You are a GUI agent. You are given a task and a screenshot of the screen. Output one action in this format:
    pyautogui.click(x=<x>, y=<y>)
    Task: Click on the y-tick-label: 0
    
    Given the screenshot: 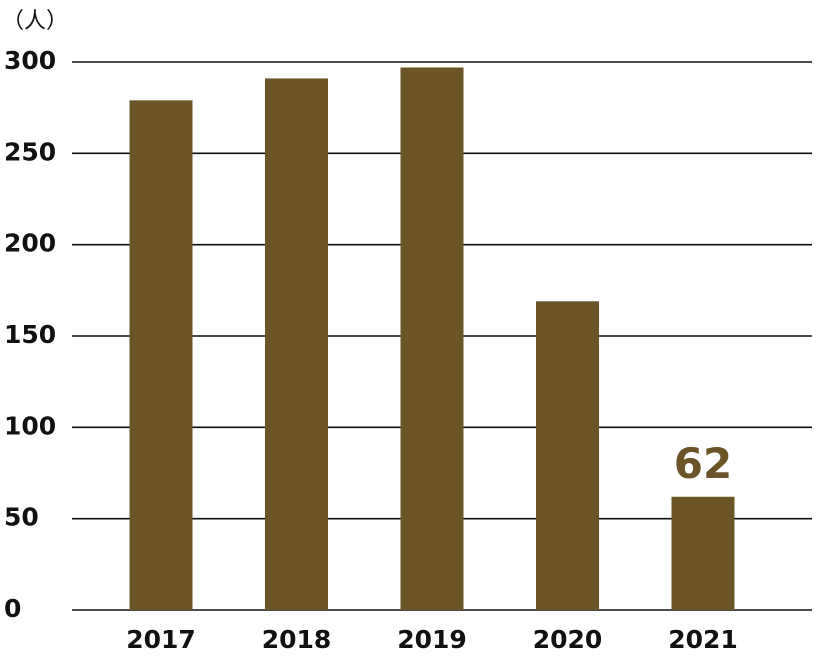 What is the action you would take?
    pyautogui.click(x=12, y=608)
    